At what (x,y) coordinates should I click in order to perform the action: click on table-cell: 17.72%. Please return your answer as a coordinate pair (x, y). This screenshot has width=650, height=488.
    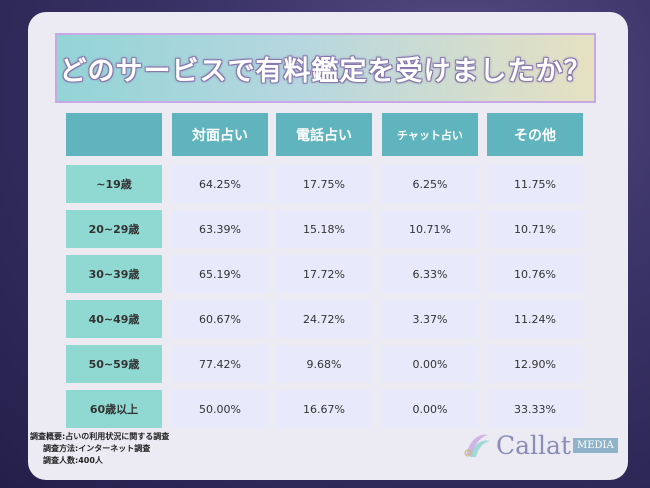
    Looking at the image, I should click on (324, 274).